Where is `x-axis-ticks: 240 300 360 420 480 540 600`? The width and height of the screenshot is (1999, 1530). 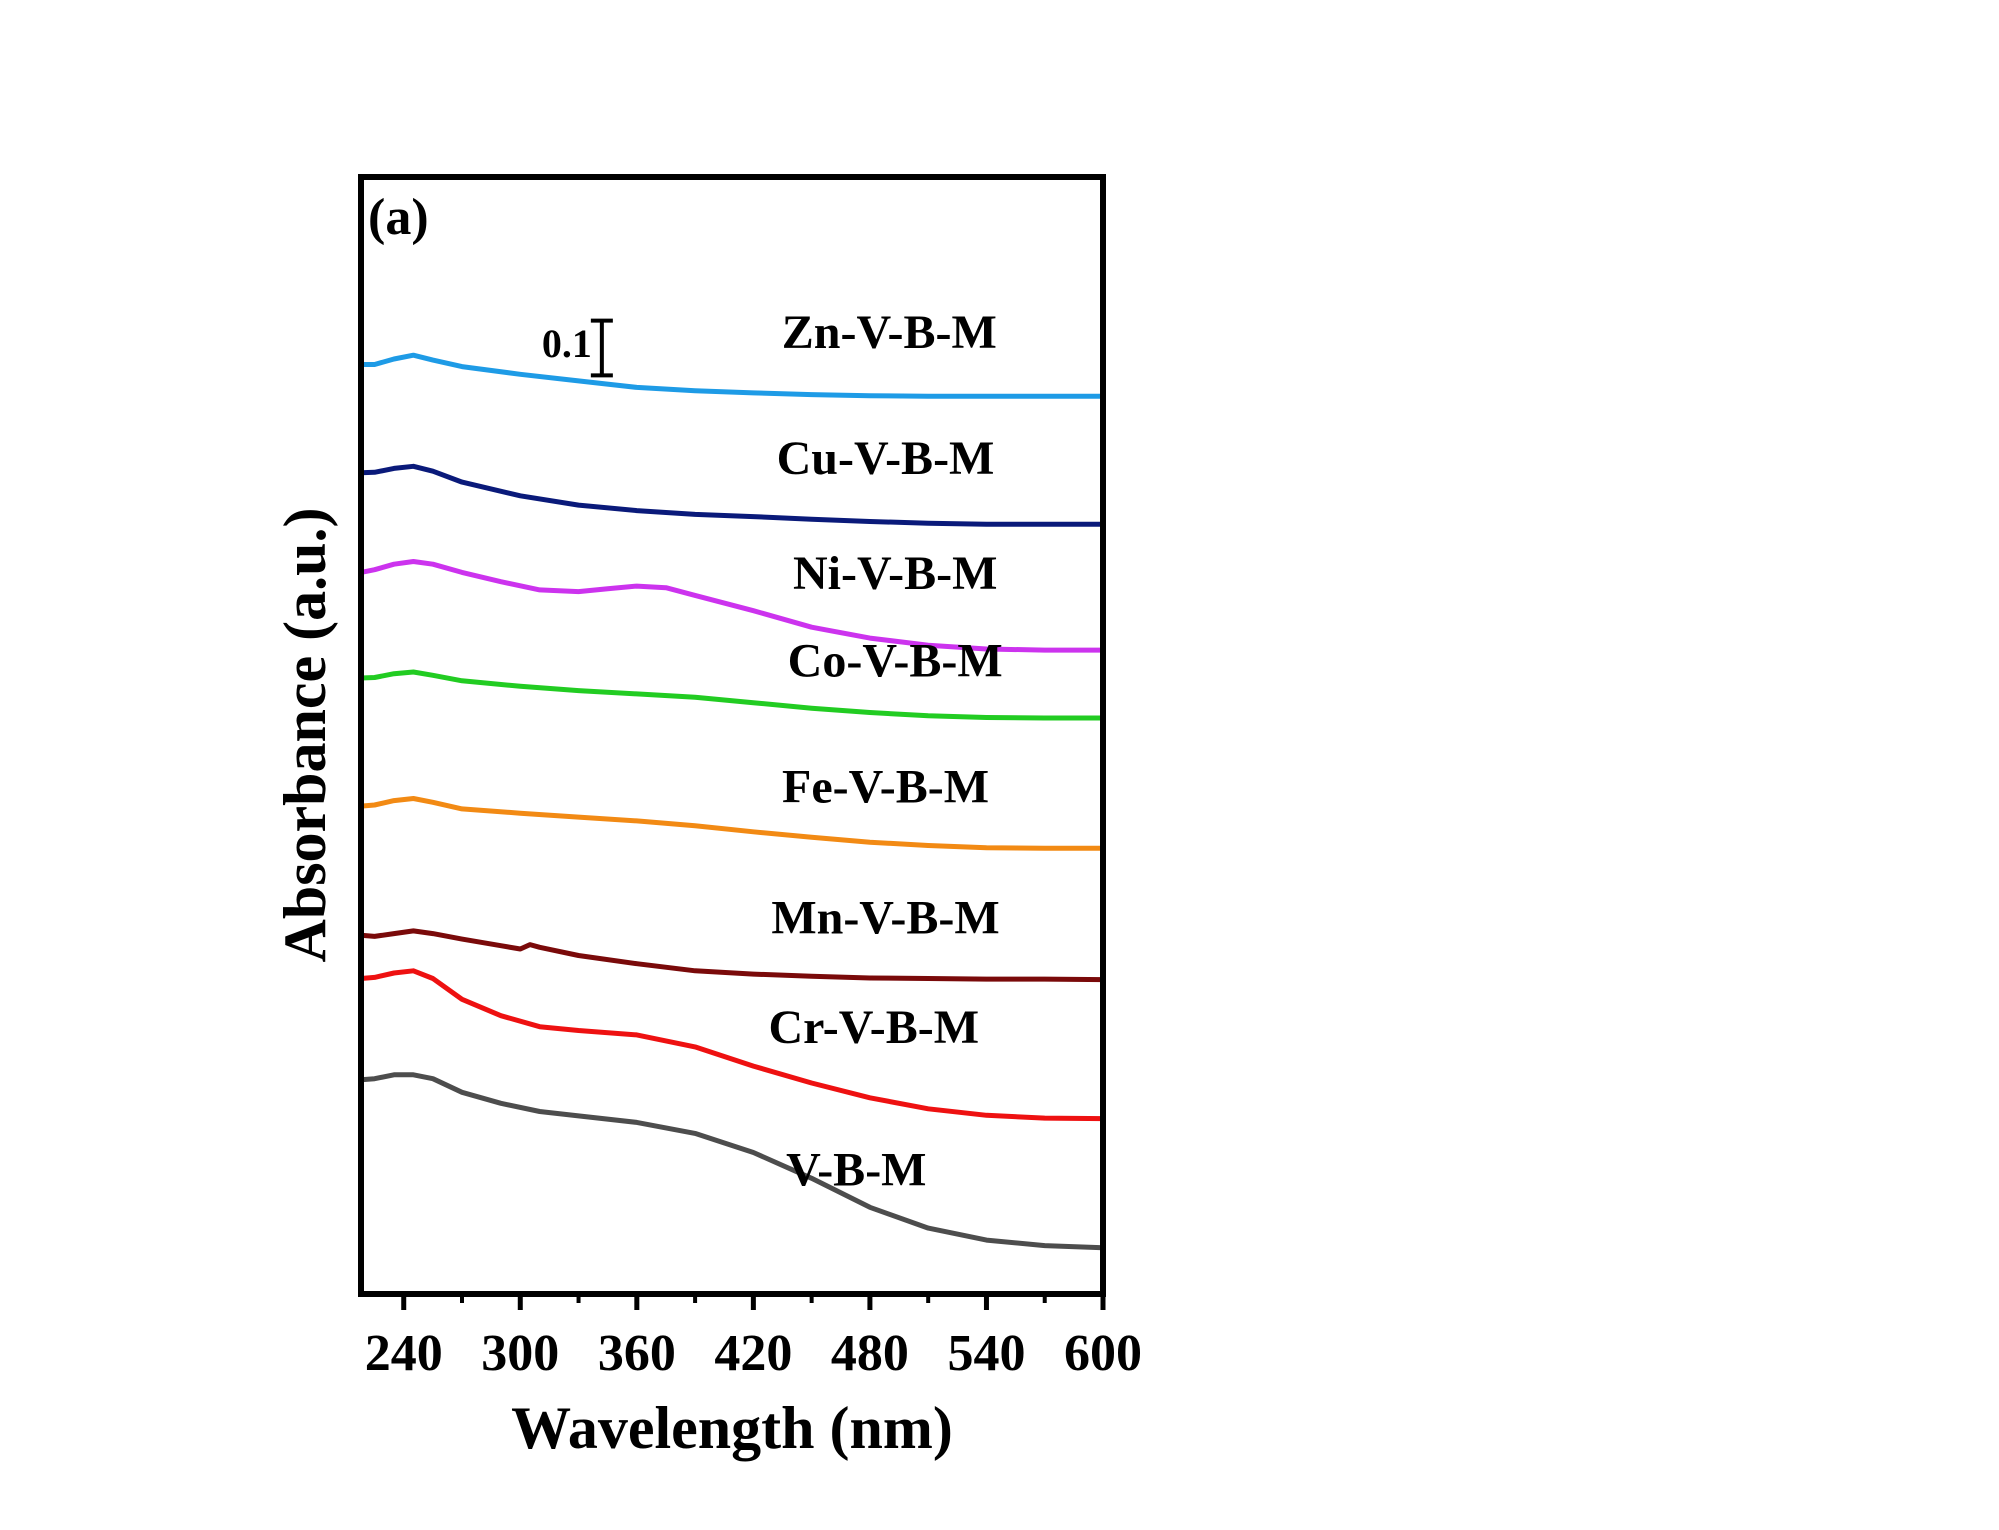
x-axis-ticks: 240 300 360 420 480 540 600 is located at coordinates (753, 1338).